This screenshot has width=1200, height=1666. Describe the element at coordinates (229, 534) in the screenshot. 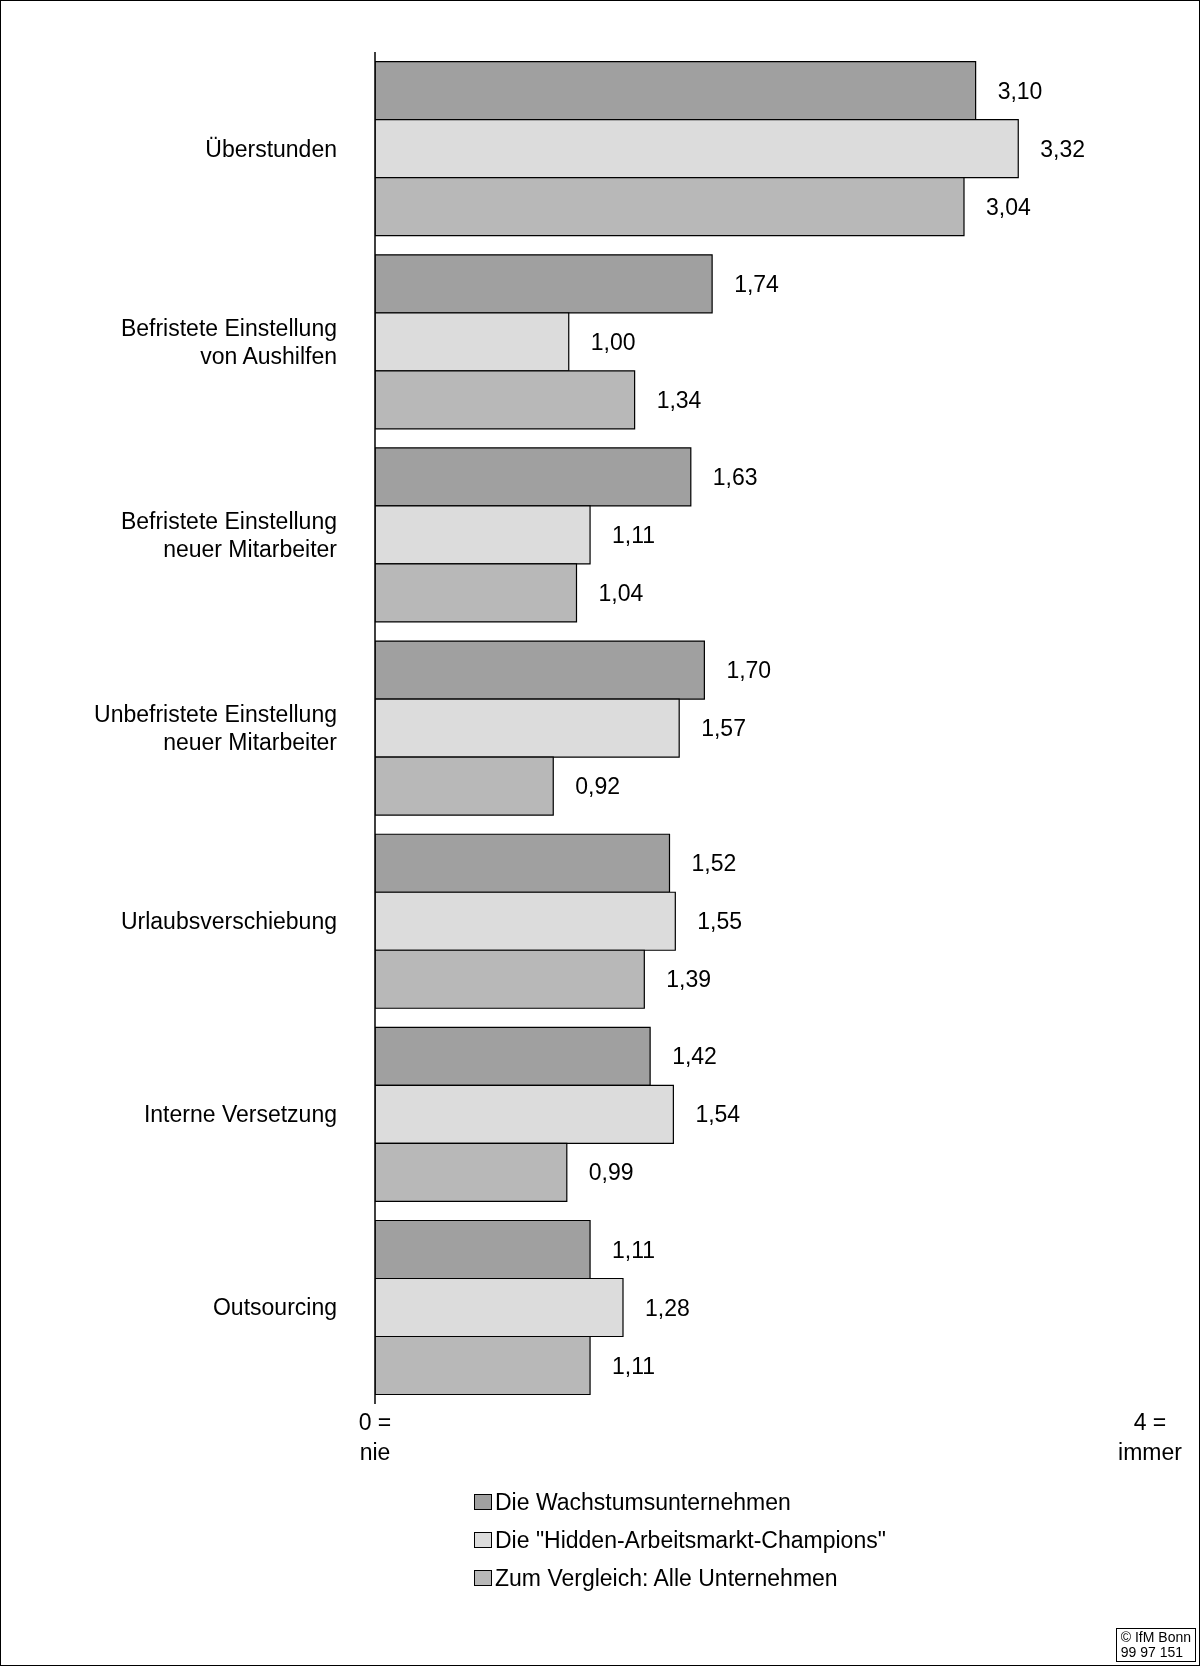

I see `y-tick-label: Befristete Einstellung neuer Mitarbeiter` at that location.